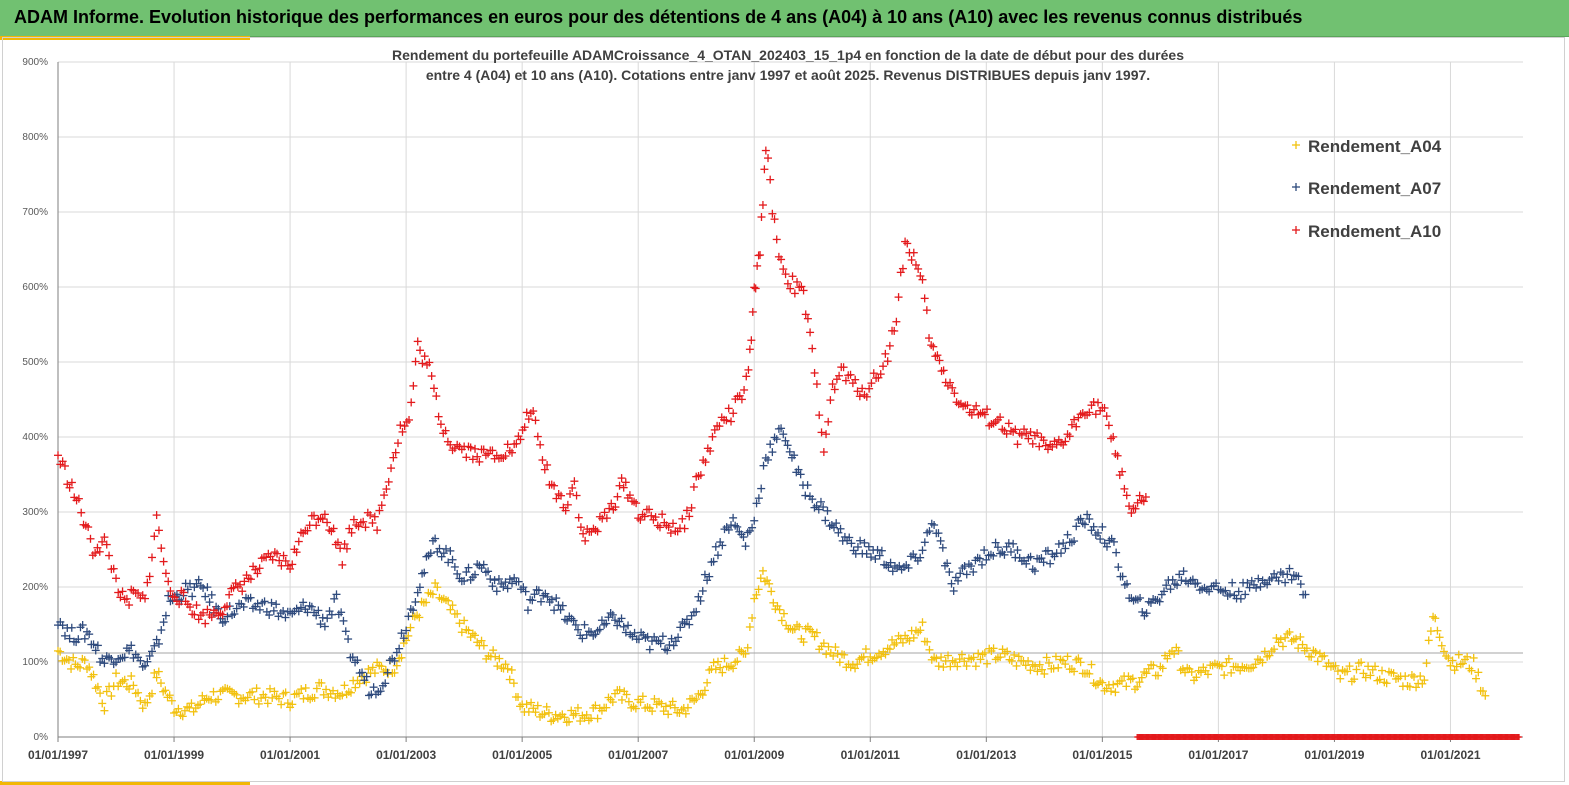 Image resolution: width=1569 pixels, height=785 pixels. What do you see at coordinates (41, 737) in the screenshot?
I see `y-tick-label: 0%` at bounding box center [41, 737].